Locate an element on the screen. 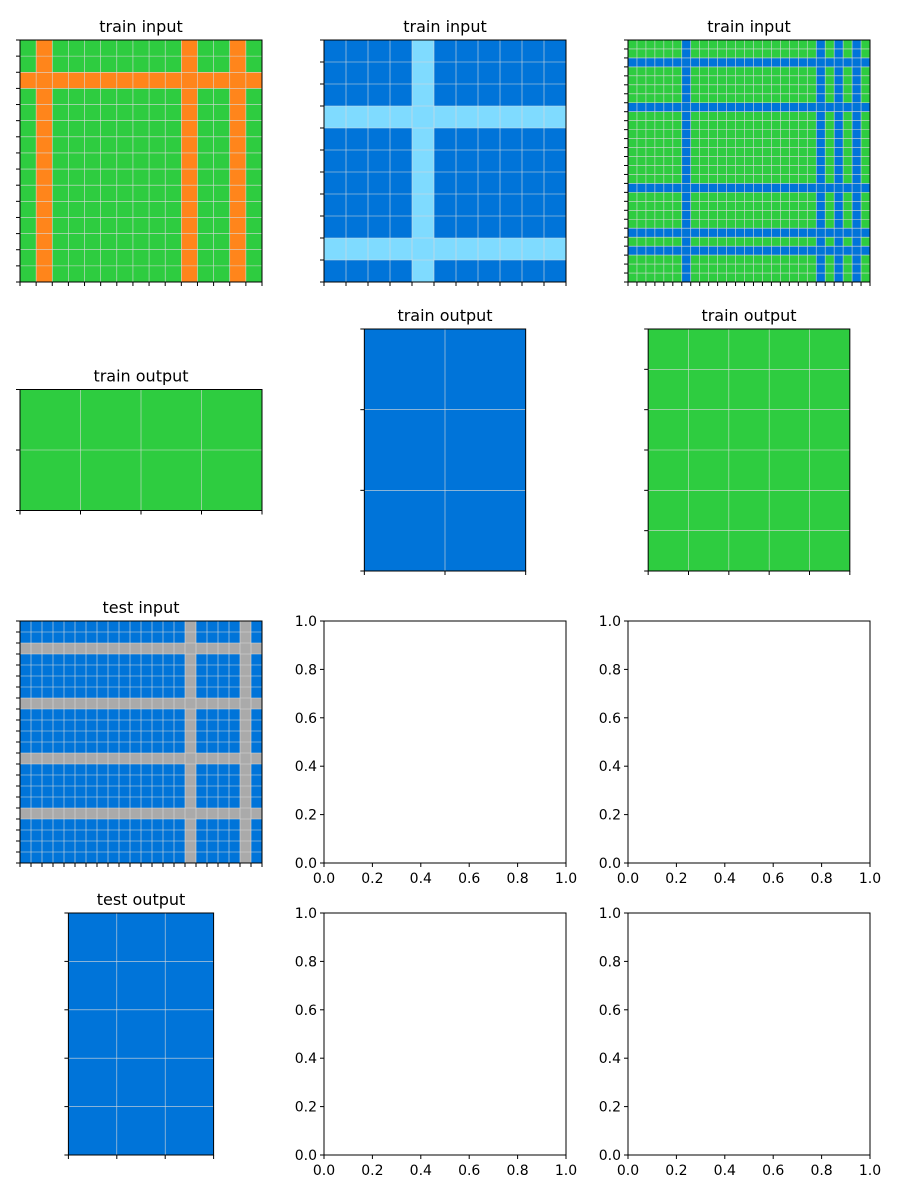 Image resolution: width=900 pixels, height=1200 pixels. panel-title: test input is located at coordinates (141, 607).